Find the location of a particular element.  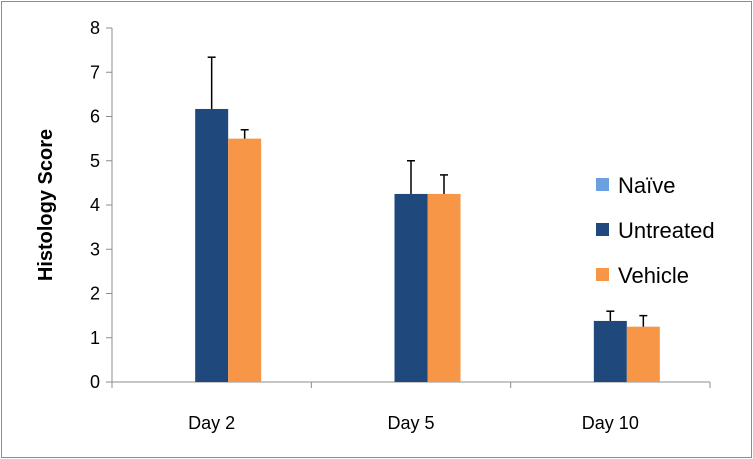

y-axis-label: Histology Score is located at coordinates (46, 205).